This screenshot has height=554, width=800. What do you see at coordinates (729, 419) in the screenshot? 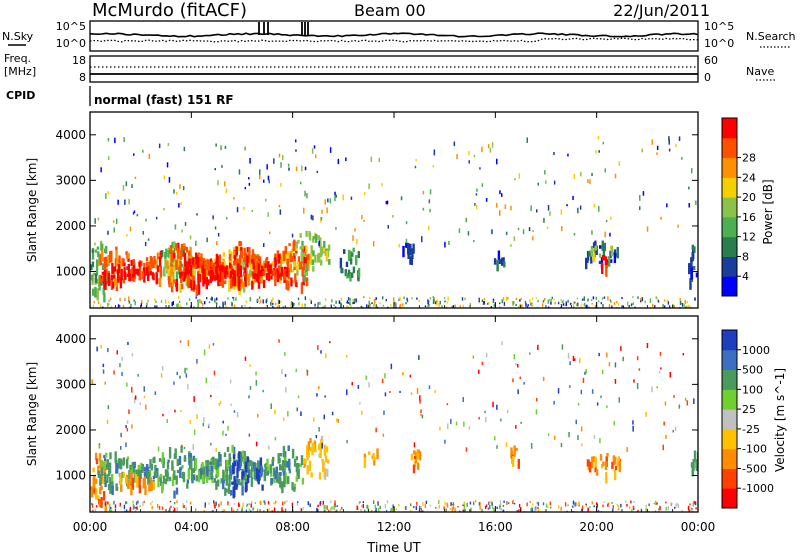
I see `velocity-colorbar-frame` at bounding box center [729, 419].